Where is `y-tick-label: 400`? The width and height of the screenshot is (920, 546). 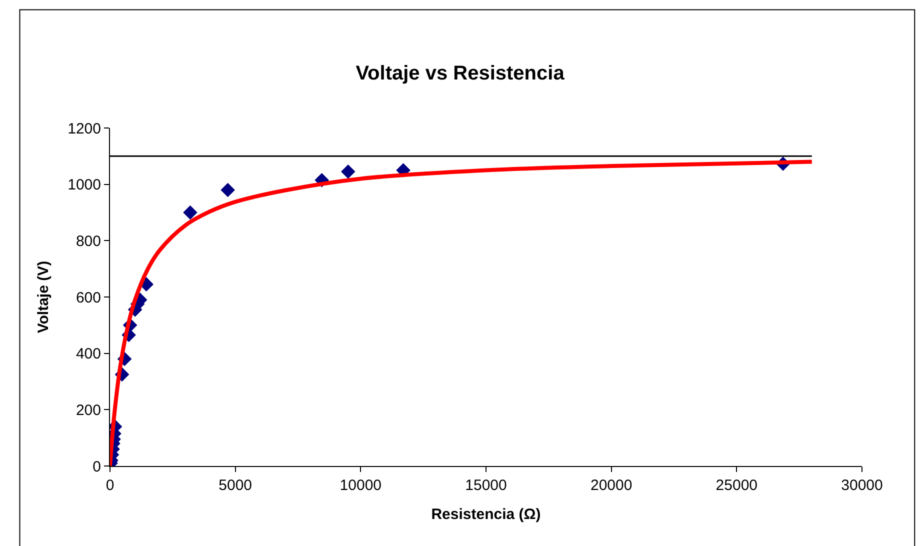
y-tick-label: 400 is located at coordinates (88, 354).